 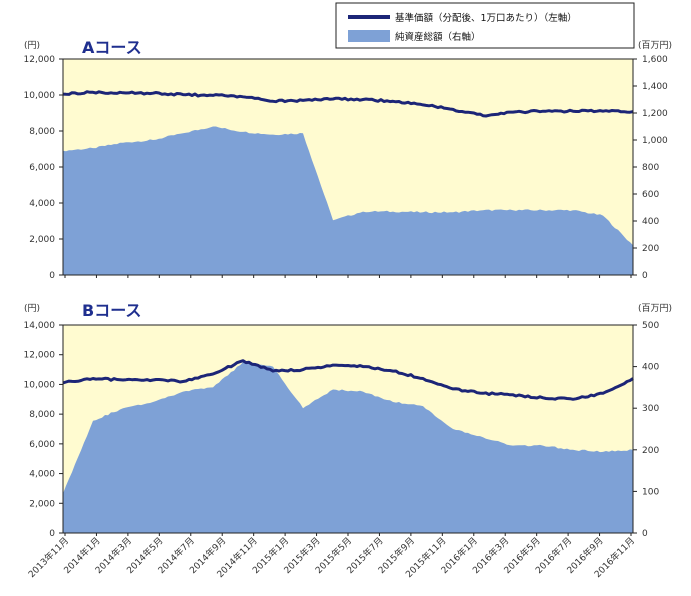 What do you see at coordinates (52, 276) in the screenshot?
I see `left-tick-label-a: 0` at bounding box center [52, 276].